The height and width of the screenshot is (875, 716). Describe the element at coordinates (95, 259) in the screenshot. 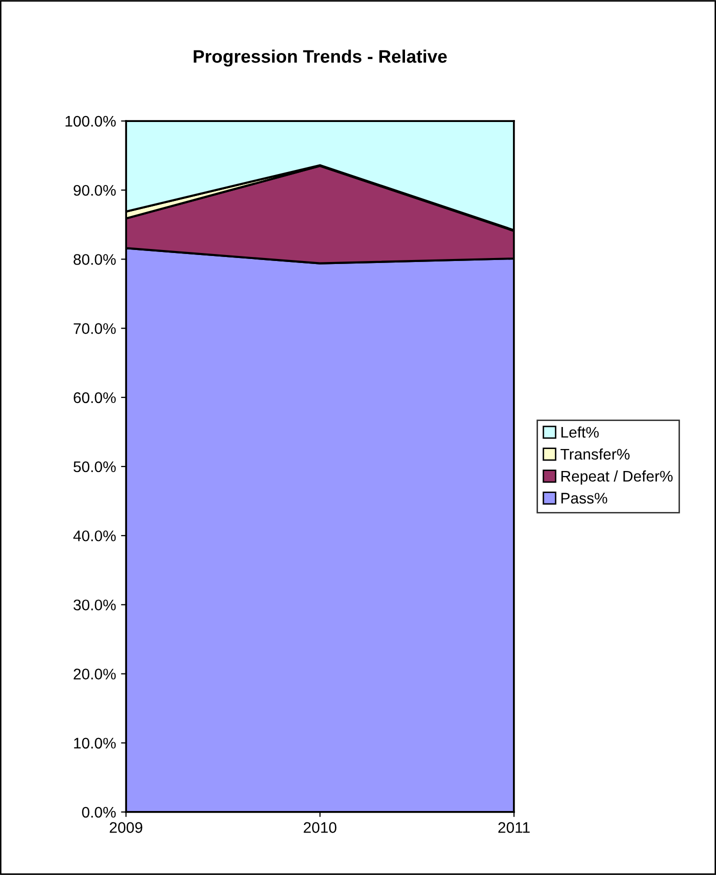

I see `y-tick-label: 80.0%` at that location.